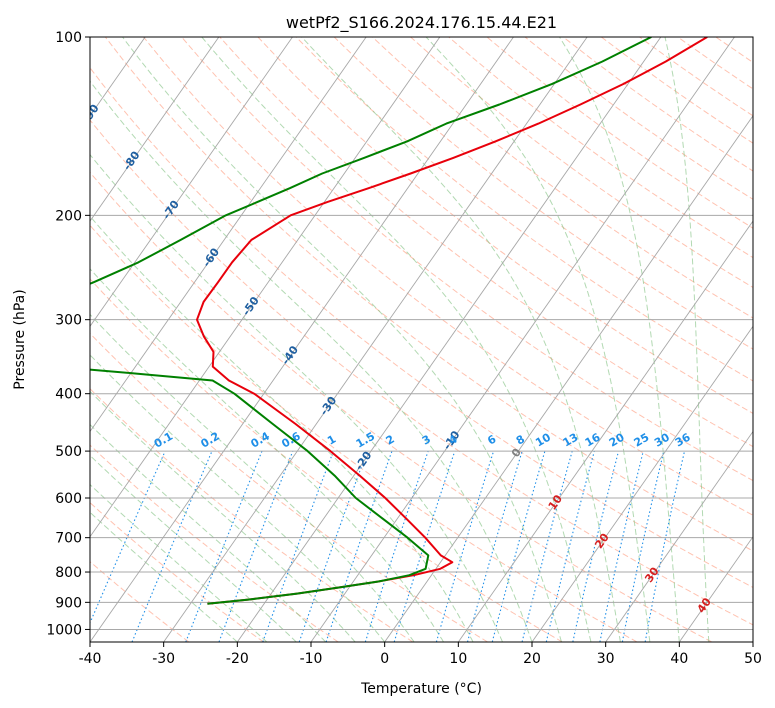 This screenshot has width=775, height=708. Describe the element at coordinates (571, 440) in the screenshot. I see `mixing-ratio-label: 13` at that location.